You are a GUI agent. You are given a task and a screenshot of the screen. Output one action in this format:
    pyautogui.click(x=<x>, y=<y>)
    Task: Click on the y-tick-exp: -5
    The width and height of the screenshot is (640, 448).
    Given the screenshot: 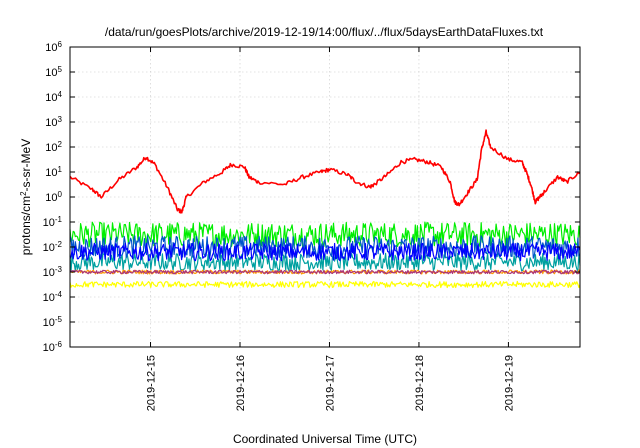 What is the action you would take?
    pyautogui.click(x=59, y=319)
    